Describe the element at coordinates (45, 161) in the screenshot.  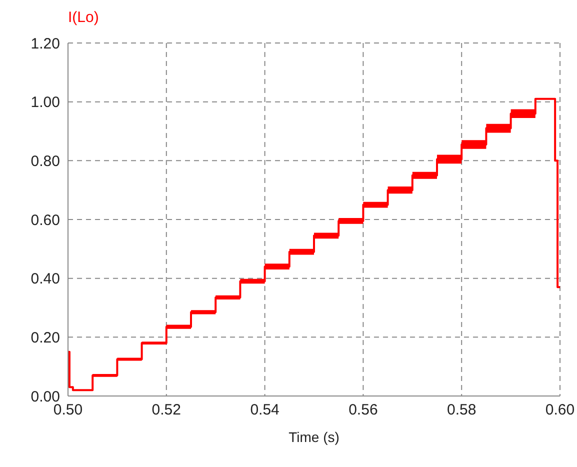
I see `y-tick-label: 0.80` at that location.